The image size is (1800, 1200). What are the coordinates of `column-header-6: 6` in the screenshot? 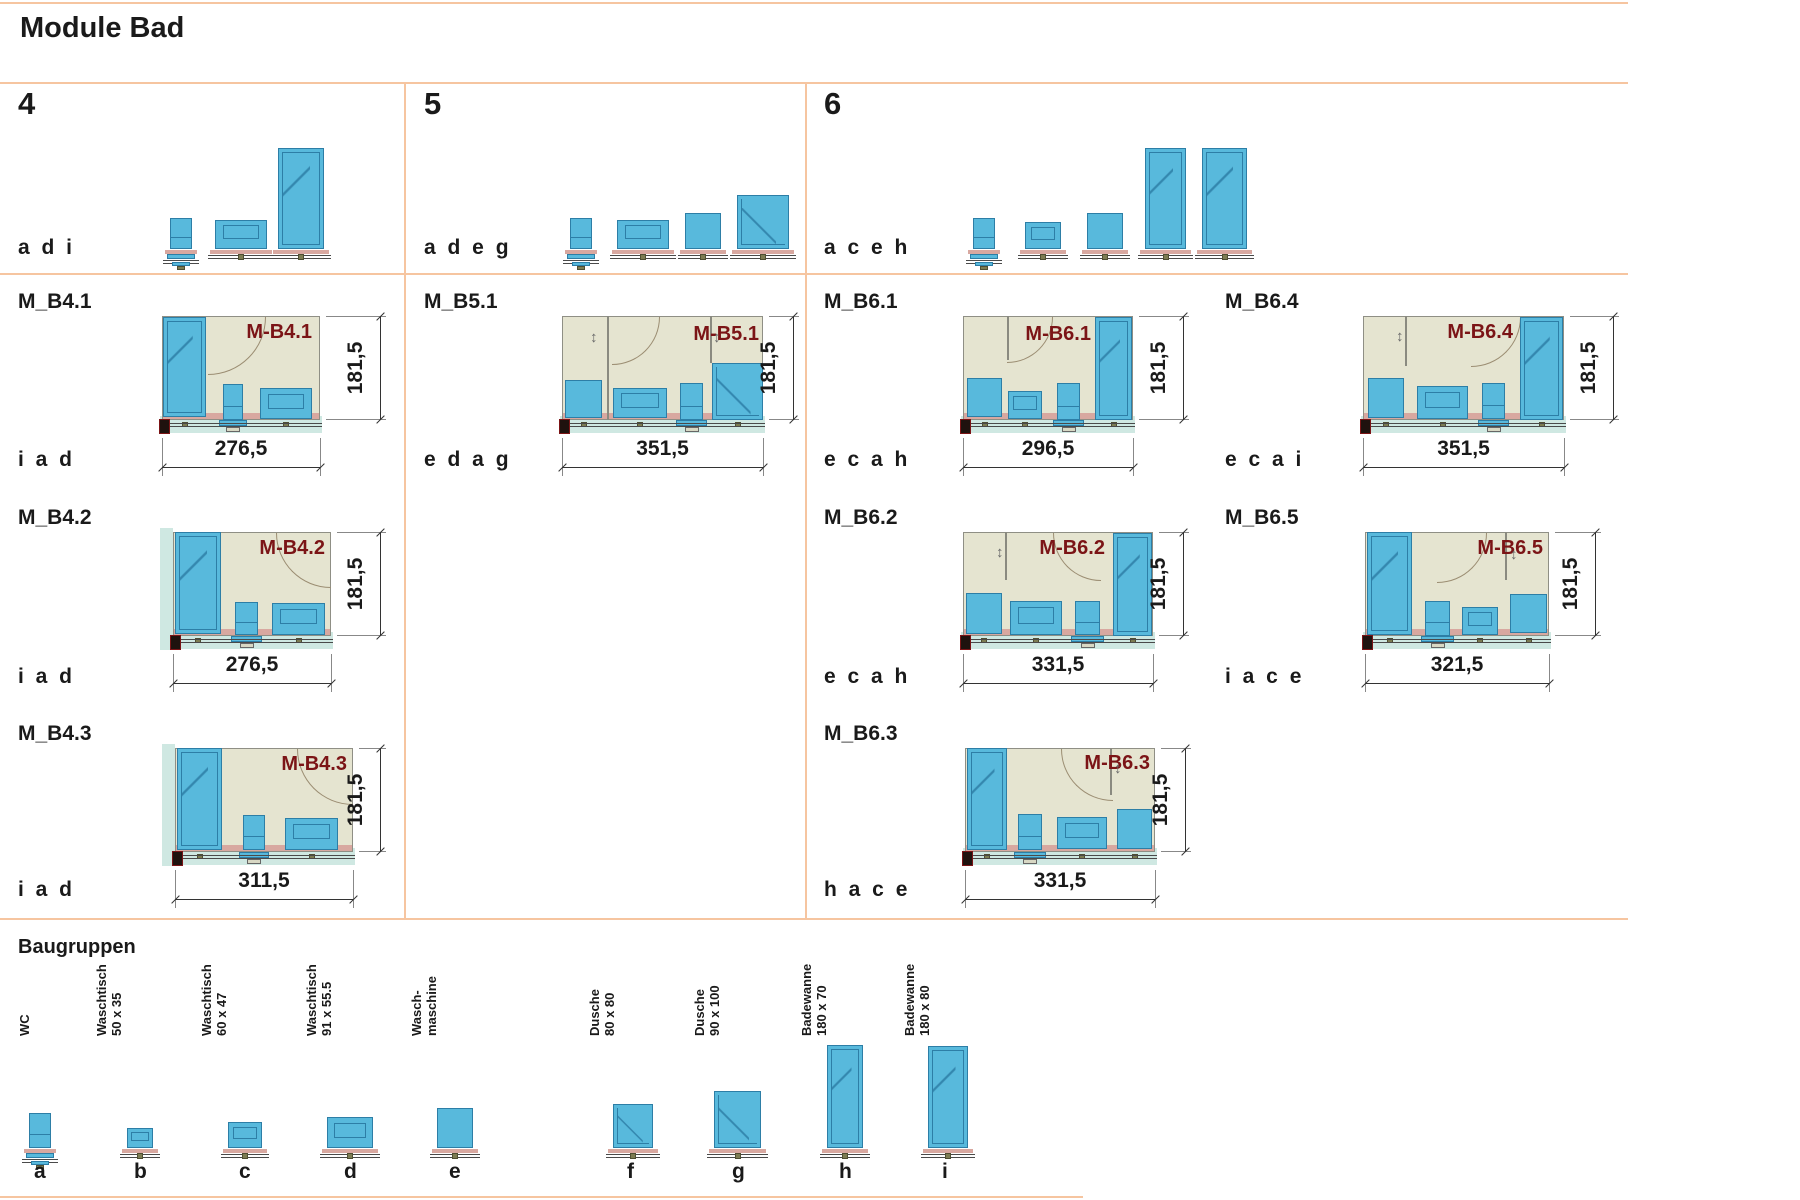 It's located at (833, 103).